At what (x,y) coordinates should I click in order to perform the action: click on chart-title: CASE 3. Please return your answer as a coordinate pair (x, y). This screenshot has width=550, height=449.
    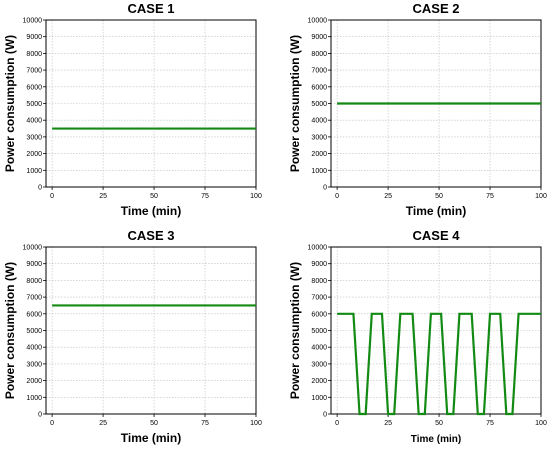
    Looking at the image, I should click on (151, 235).